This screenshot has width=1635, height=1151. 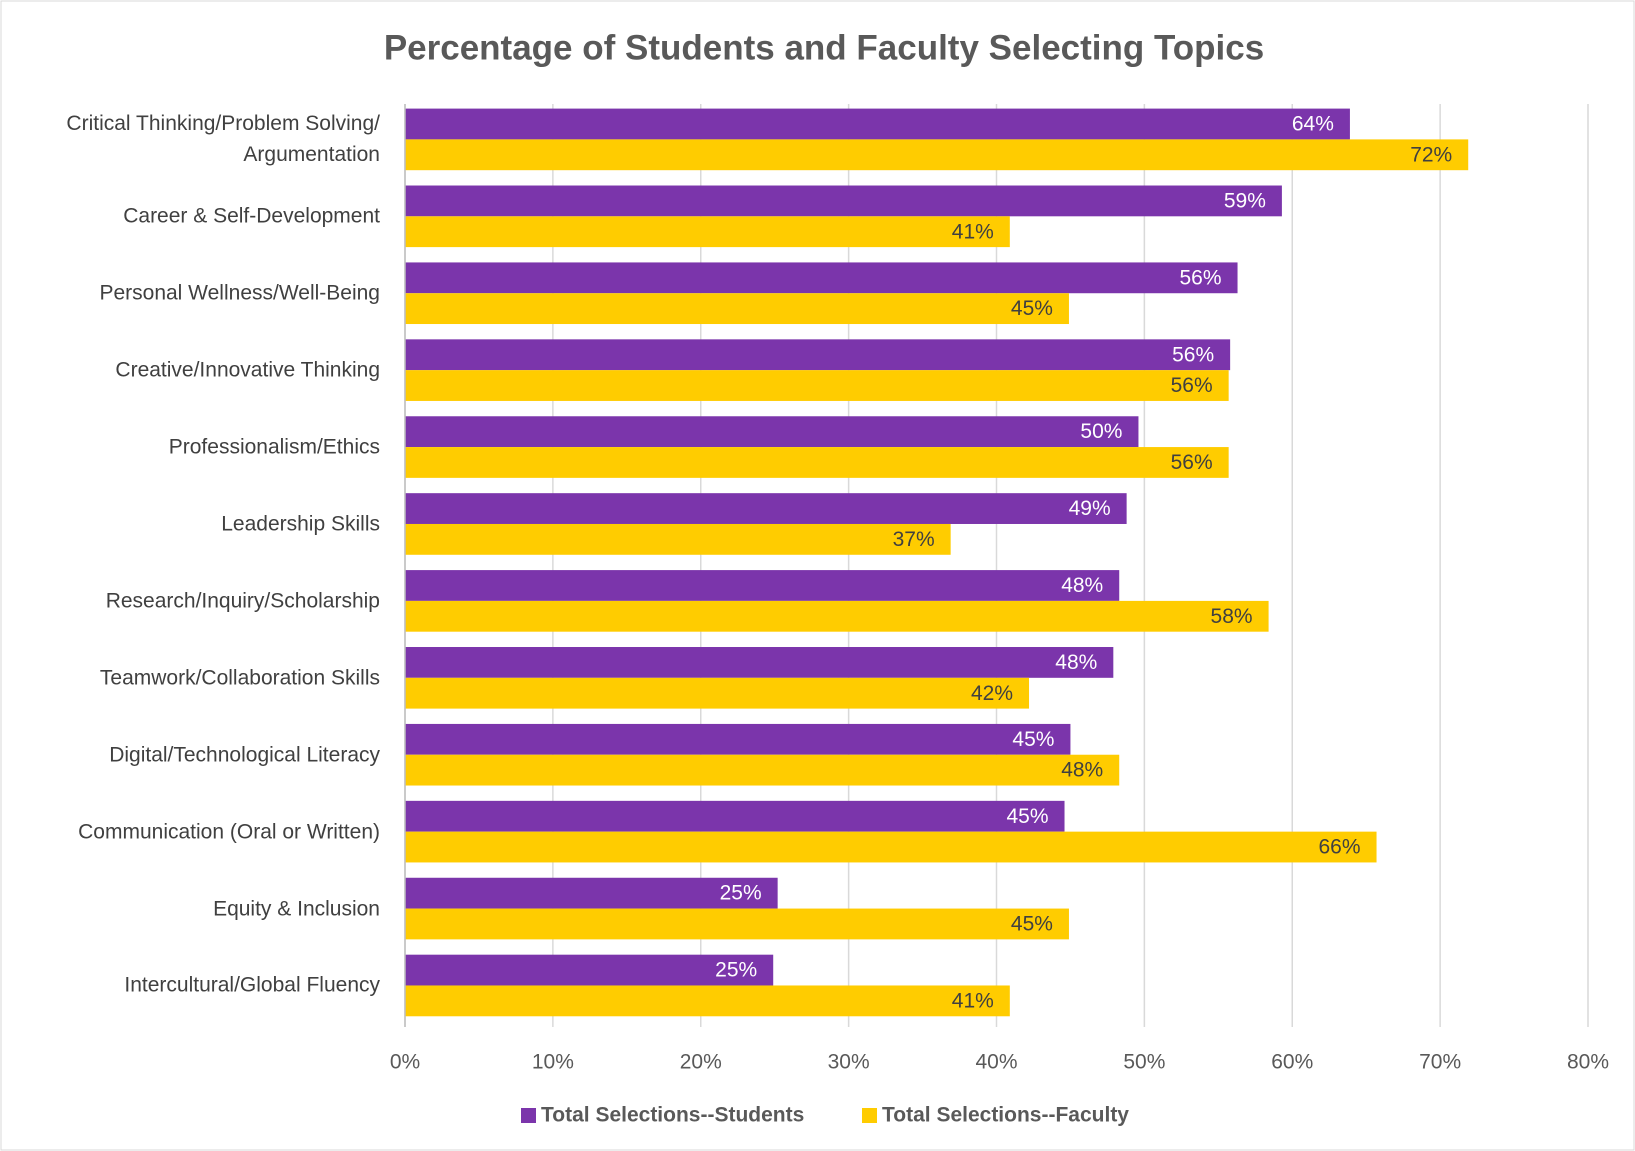 I want to click on category-label: Communication (Oral or Written), so click(x=229, y=832).